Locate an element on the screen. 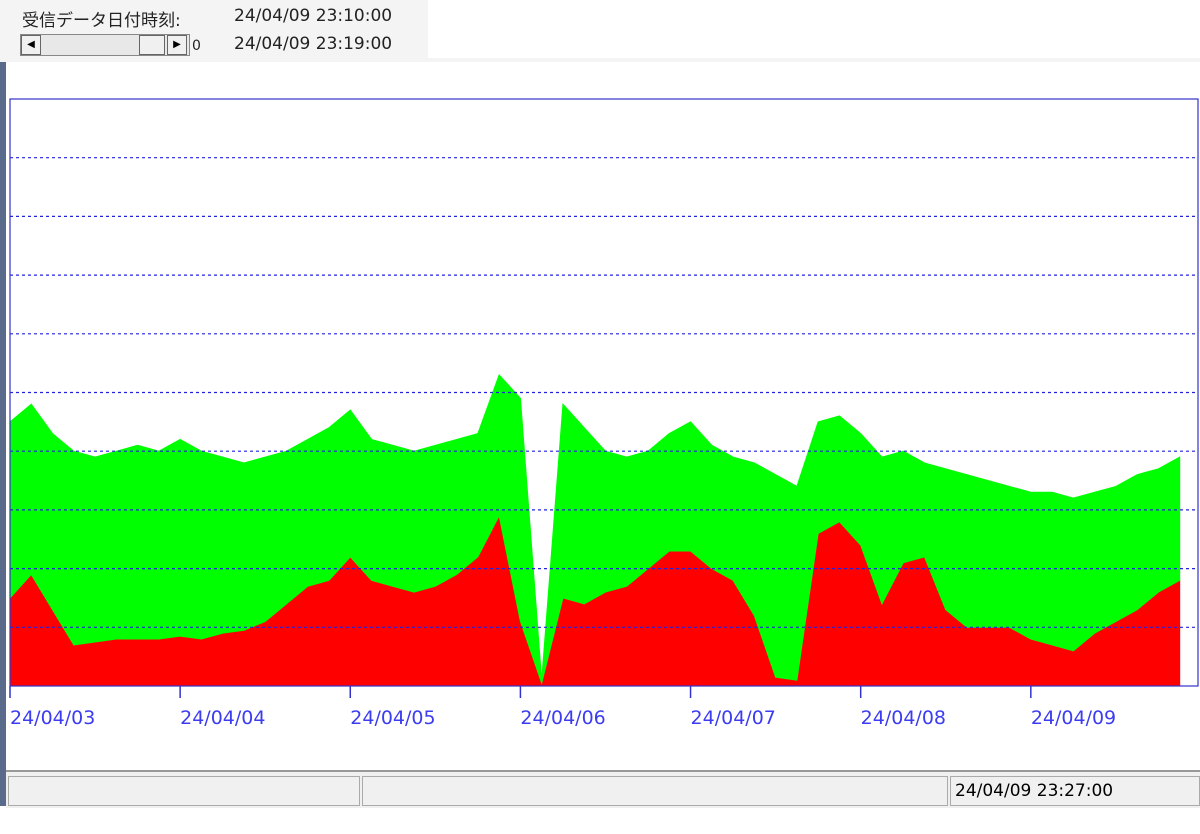  x-tick-label: 24/04/03 is located at coordinates (52, 718).